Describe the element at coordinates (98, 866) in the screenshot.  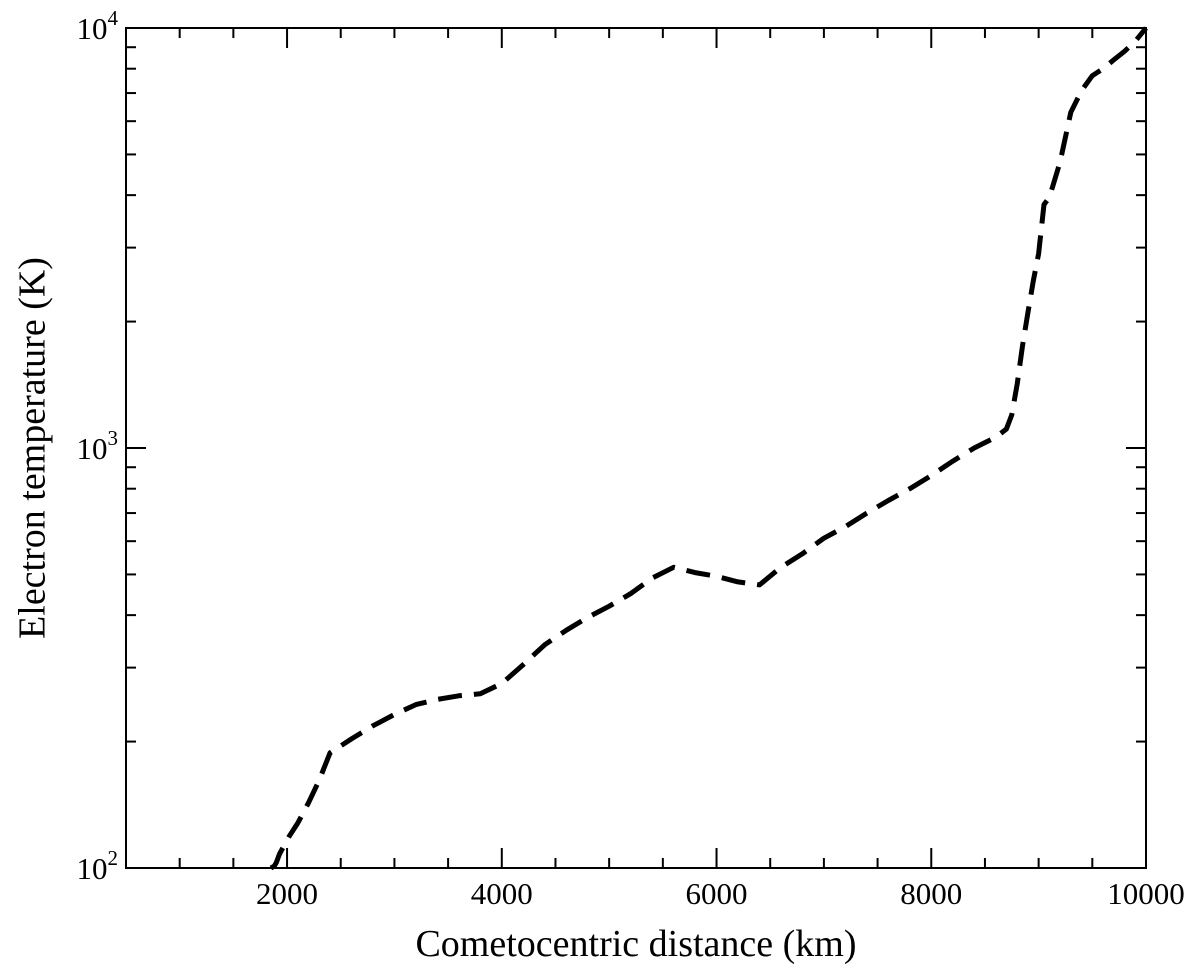
I see `y-tick-label: 10²` at that location.